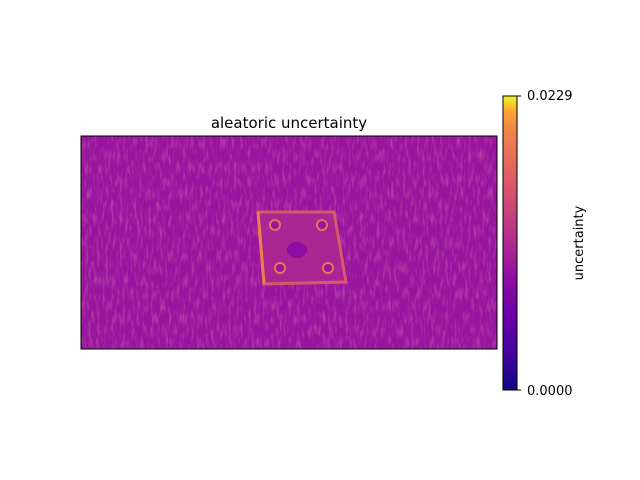  What do you see at coordinates (544, 244) in the screenshot?
I see `colorbar: 0.0229 0.0000 uncertainty` at bounding box center [544, 244].